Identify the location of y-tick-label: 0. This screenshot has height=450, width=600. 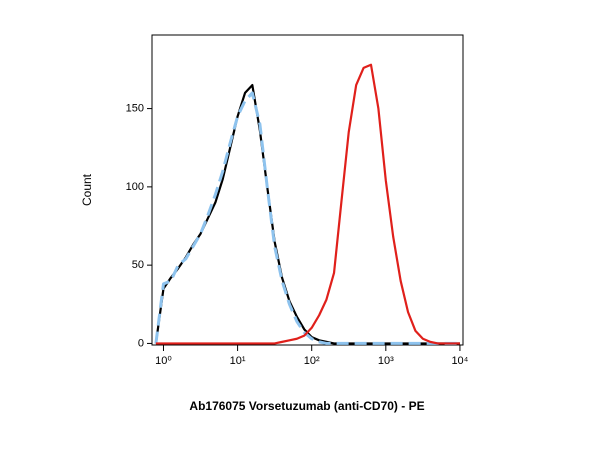
(141, 343).